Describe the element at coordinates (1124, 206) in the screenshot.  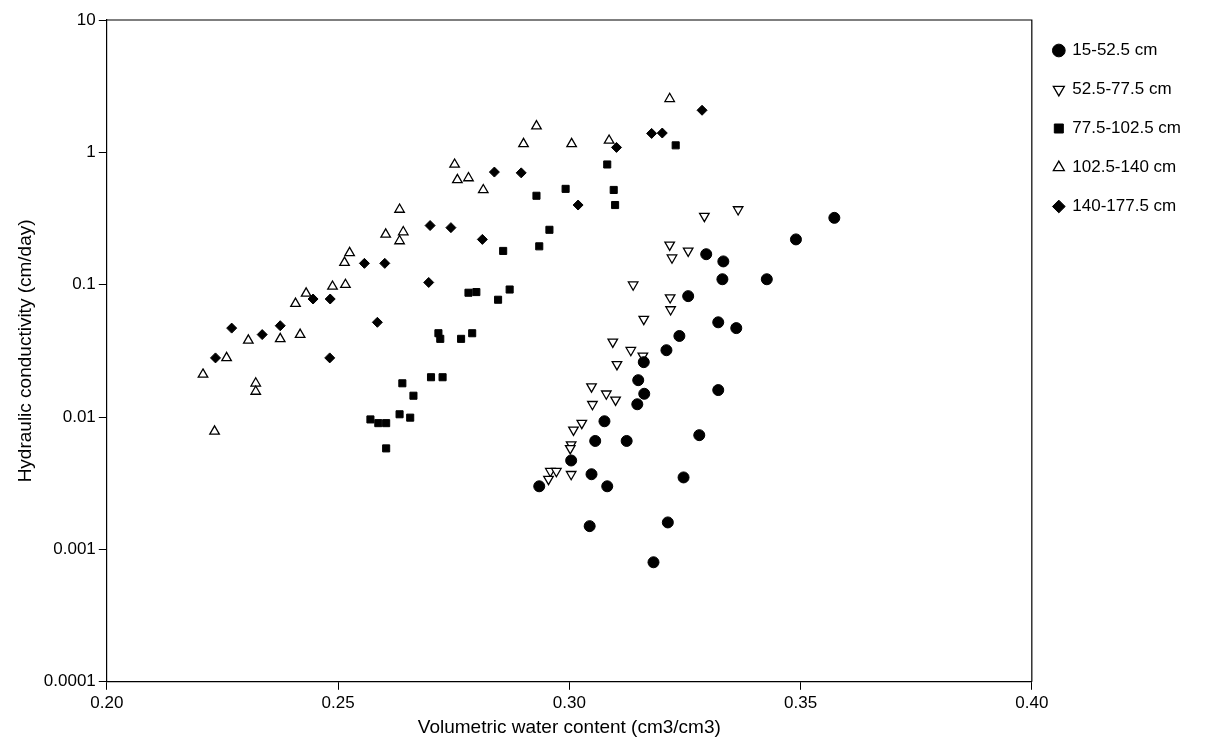
I see `legend-label: 140-177.5 cm` at that location.